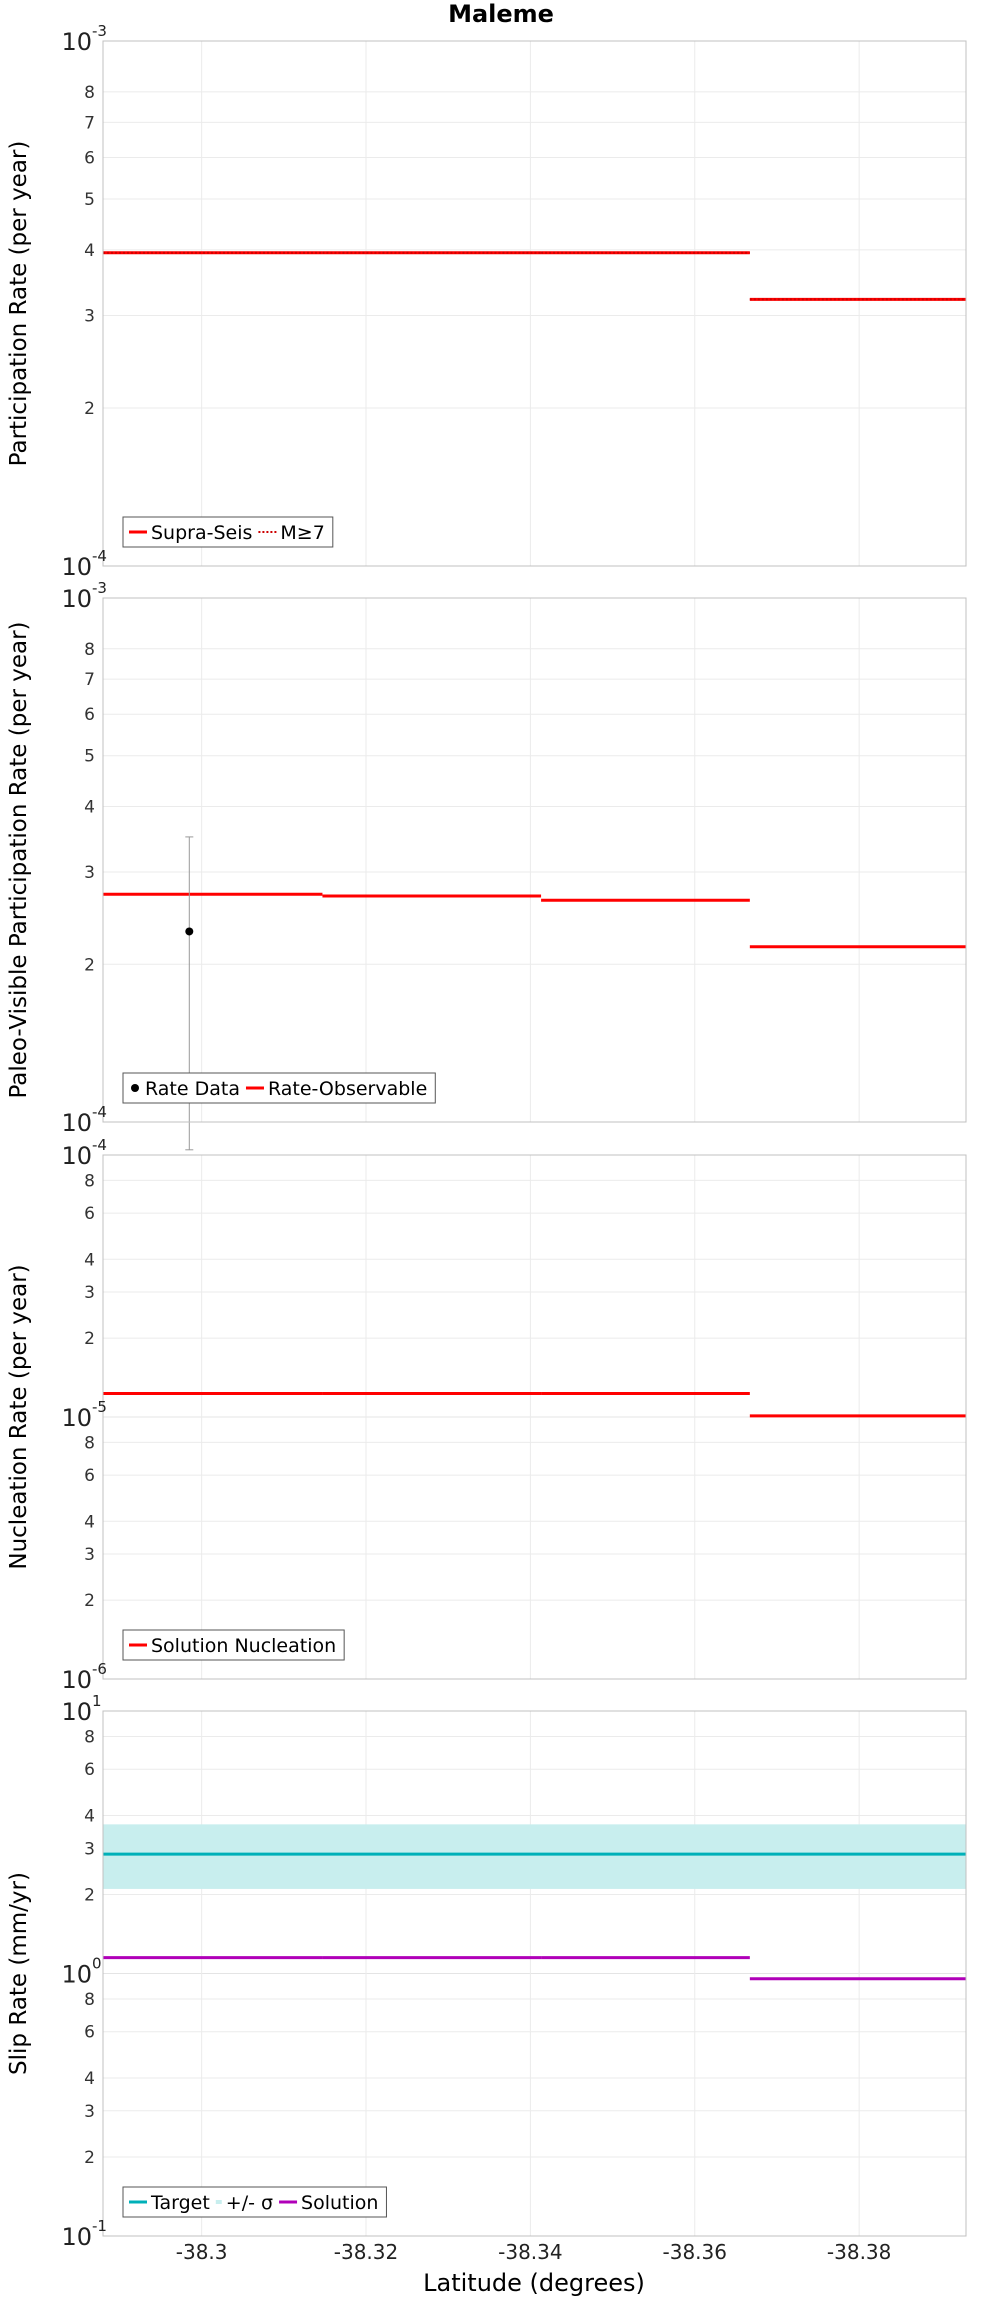 This screenshot has width=1000, height=2300. Describe the element at coordinates (19, 304) in the screenshot. I see `y-axis-label: Participation Rate (per year)` at that location.